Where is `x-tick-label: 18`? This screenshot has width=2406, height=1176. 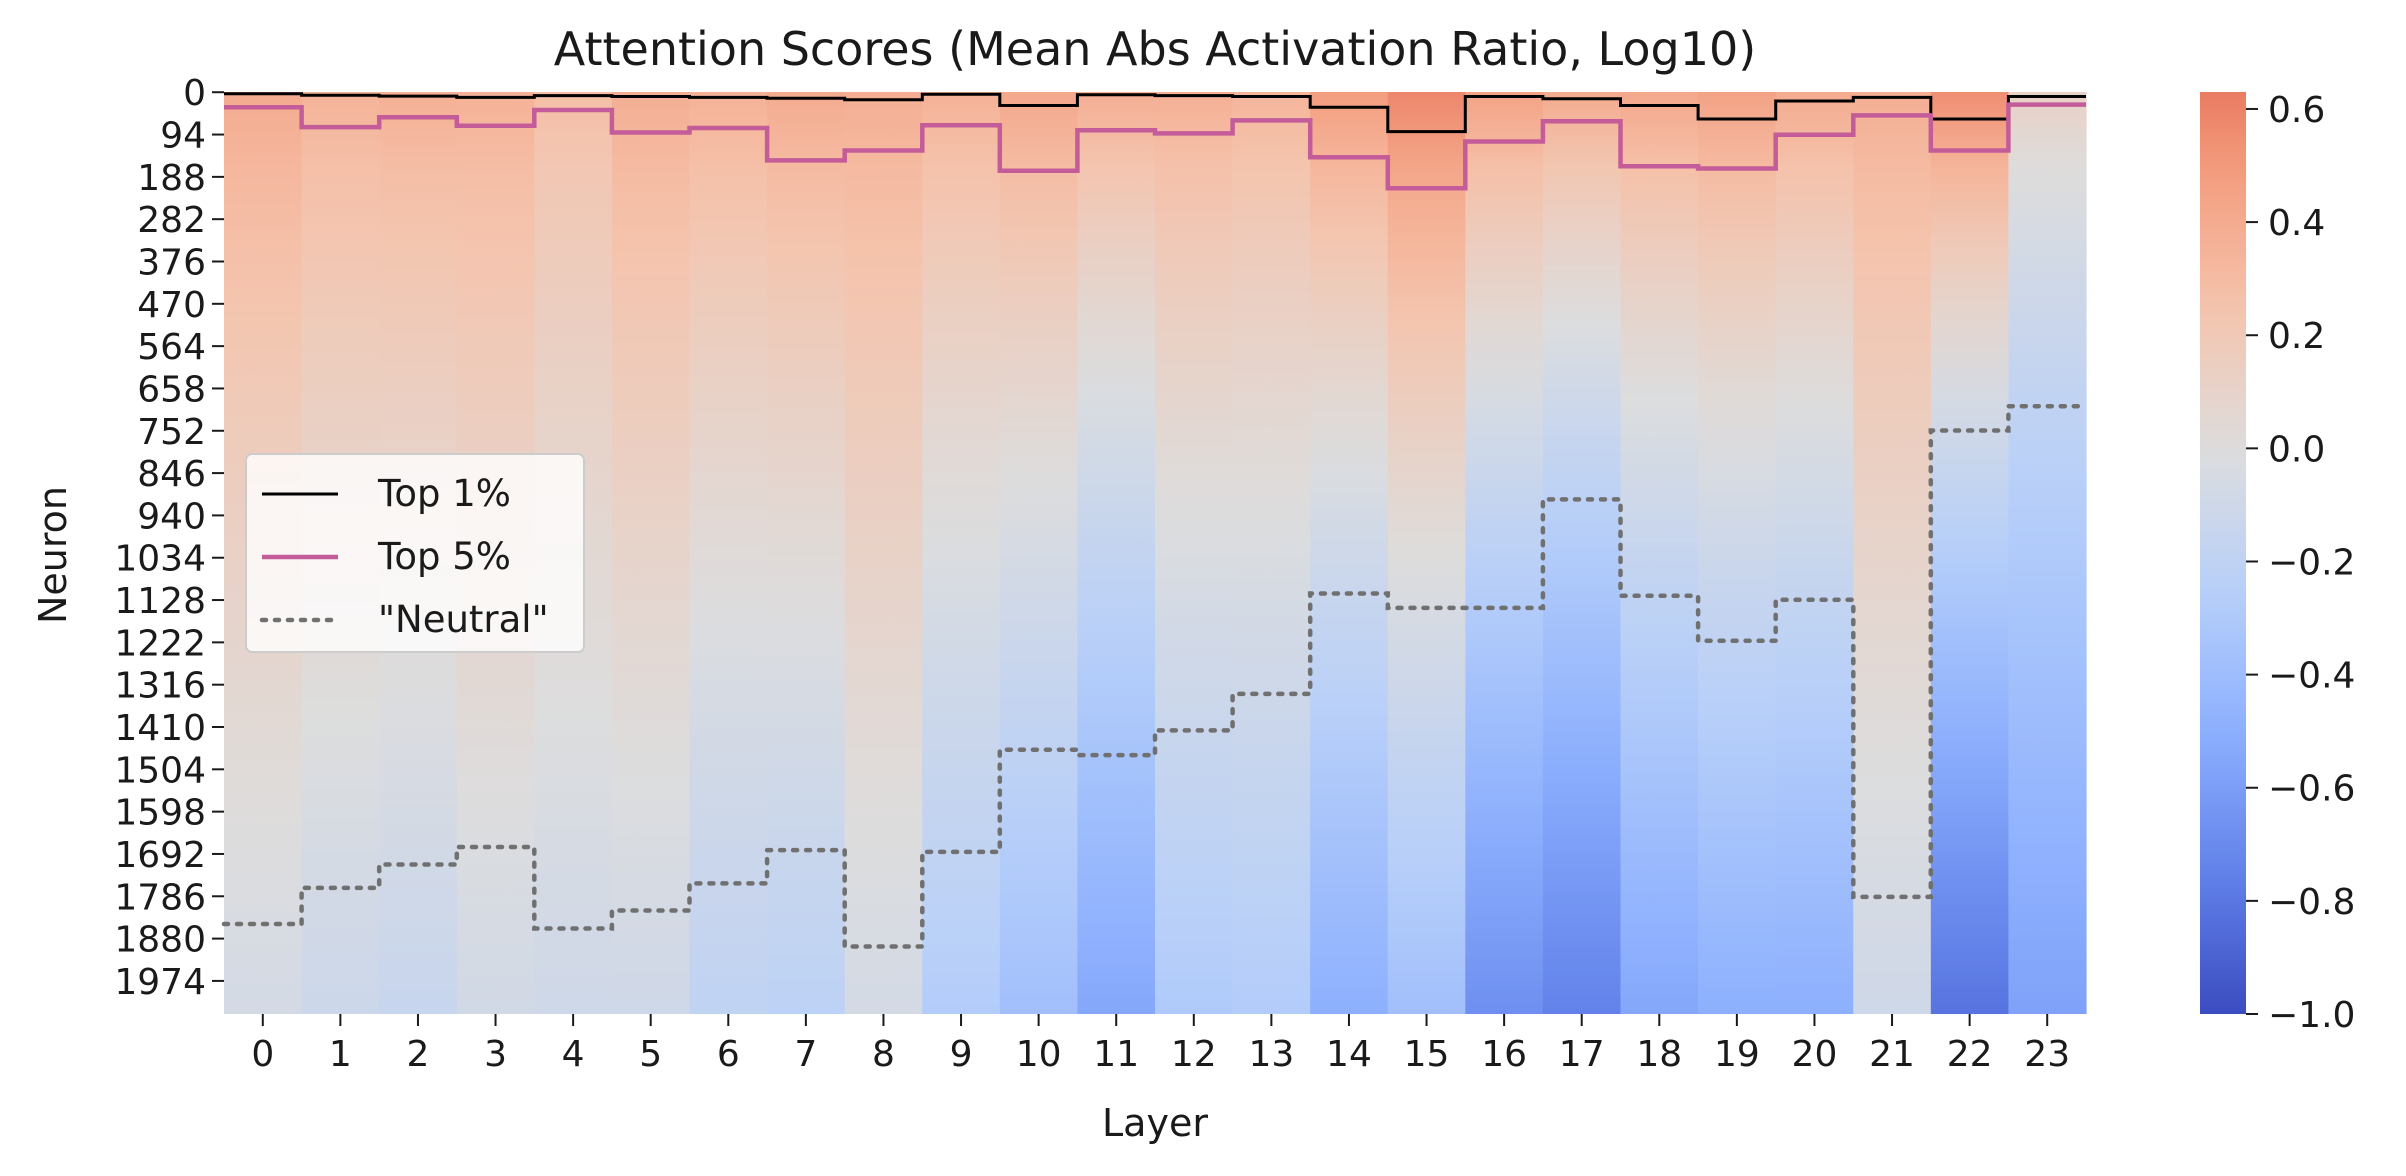 x-tick-label: 18 is located at coordinates (1659, 1054).